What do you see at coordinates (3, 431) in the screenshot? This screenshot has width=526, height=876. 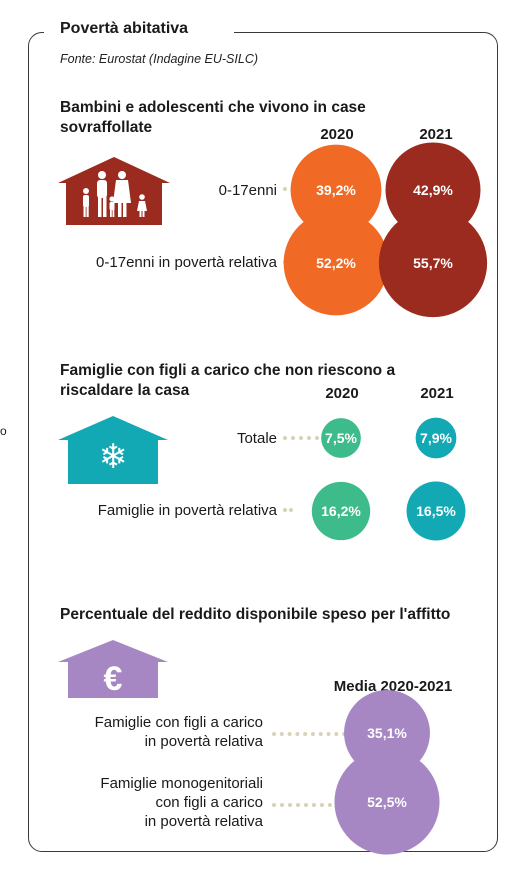 I see `stray-character: o` at bounding box center [3, 431].